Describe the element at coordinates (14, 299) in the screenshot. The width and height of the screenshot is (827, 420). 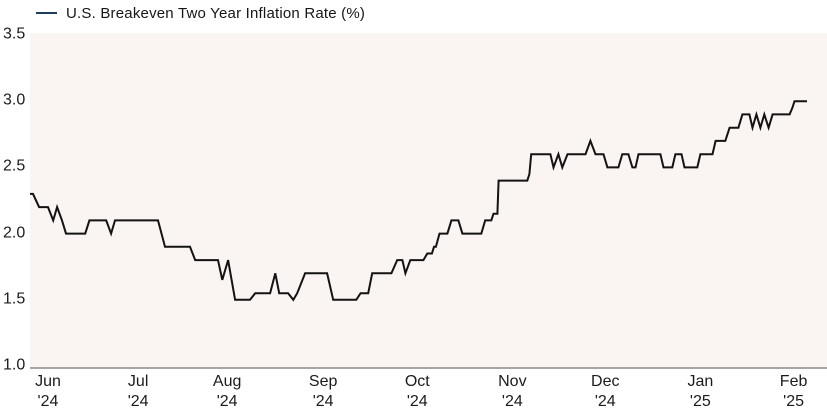
I see `y-tick-label: 1.5` at that location.